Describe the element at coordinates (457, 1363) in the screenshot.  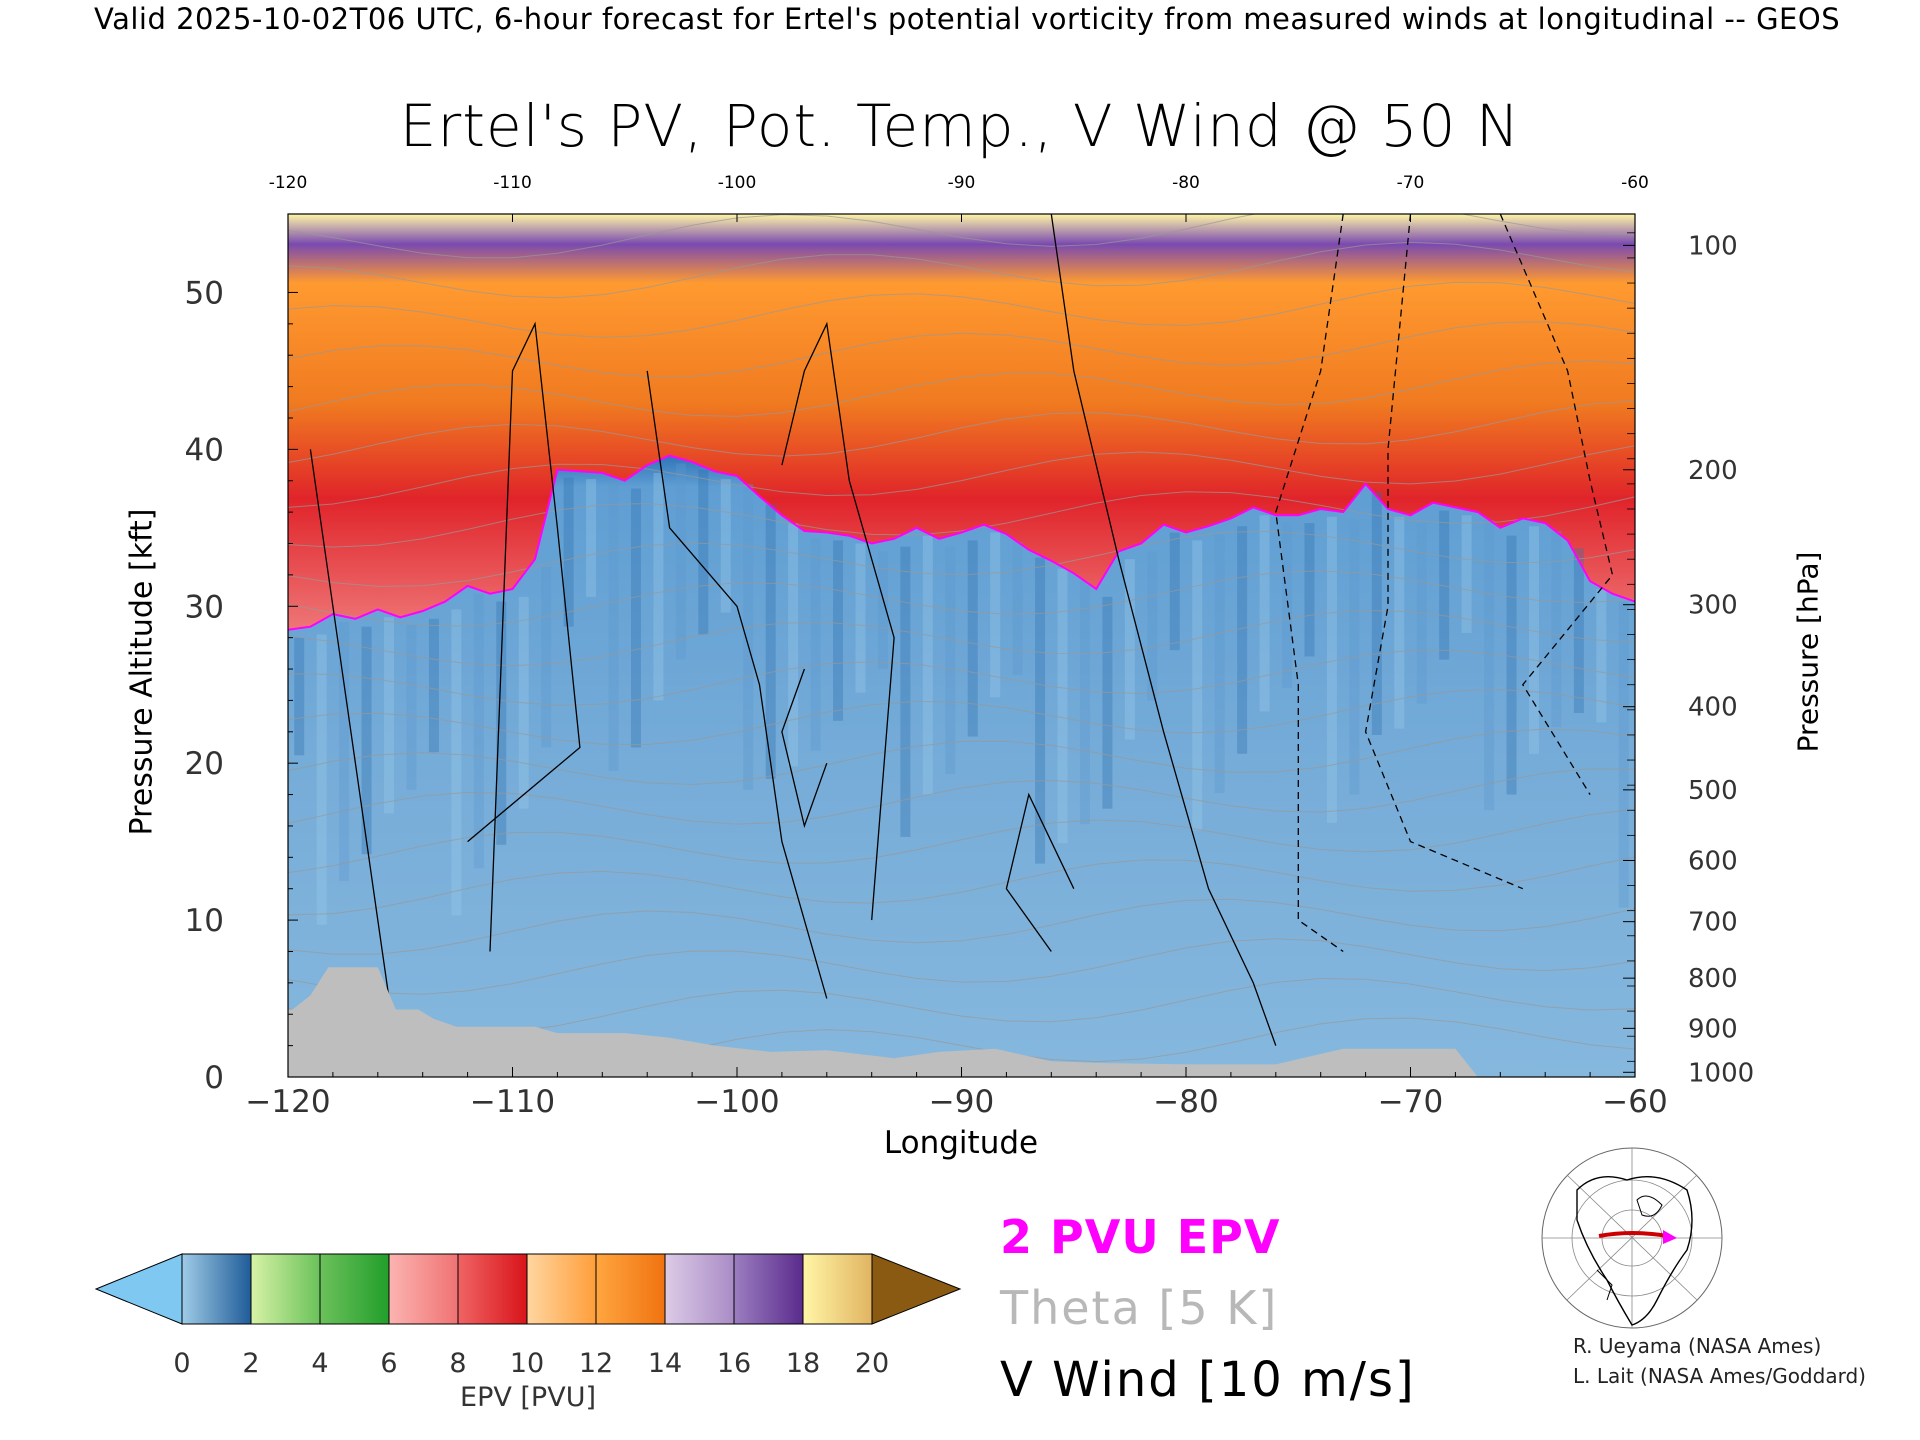
I see `colorbar-tick-label: 8` at that location.